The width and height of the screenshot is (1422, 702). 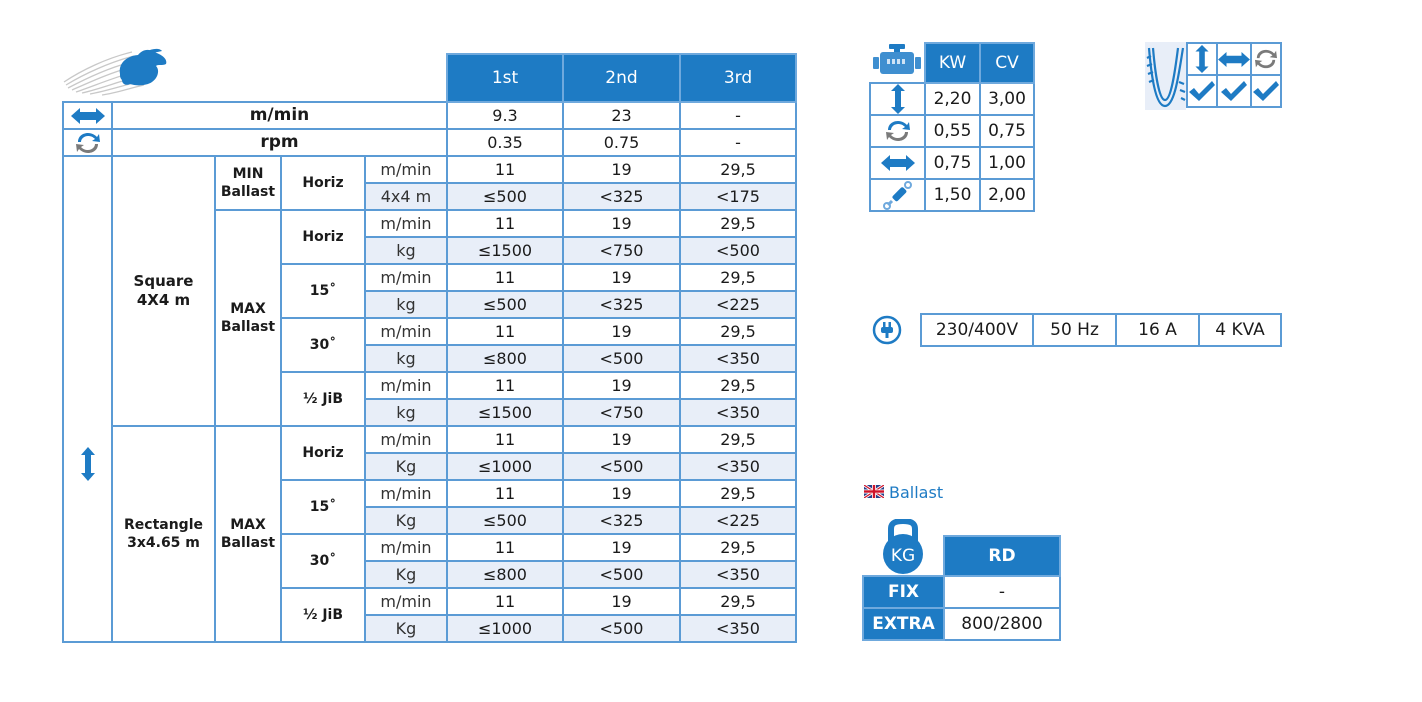 I want to click on column-header-3rd: 3rd, so click(x=738, y=78).